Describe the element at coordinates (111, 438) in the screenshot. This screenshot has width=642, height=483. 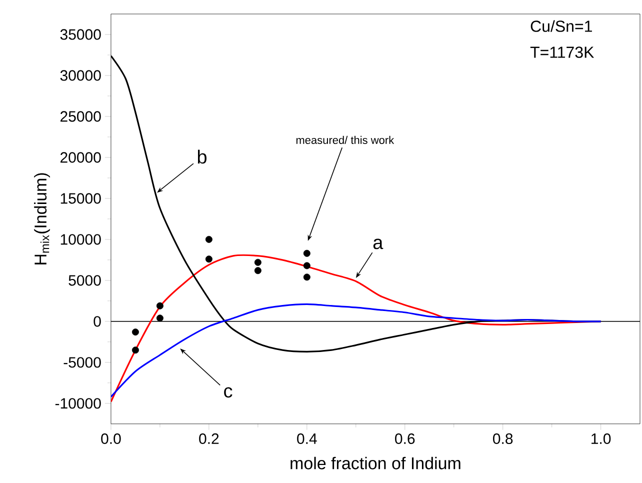
I see `x-tick-label: 0.0` at that location.